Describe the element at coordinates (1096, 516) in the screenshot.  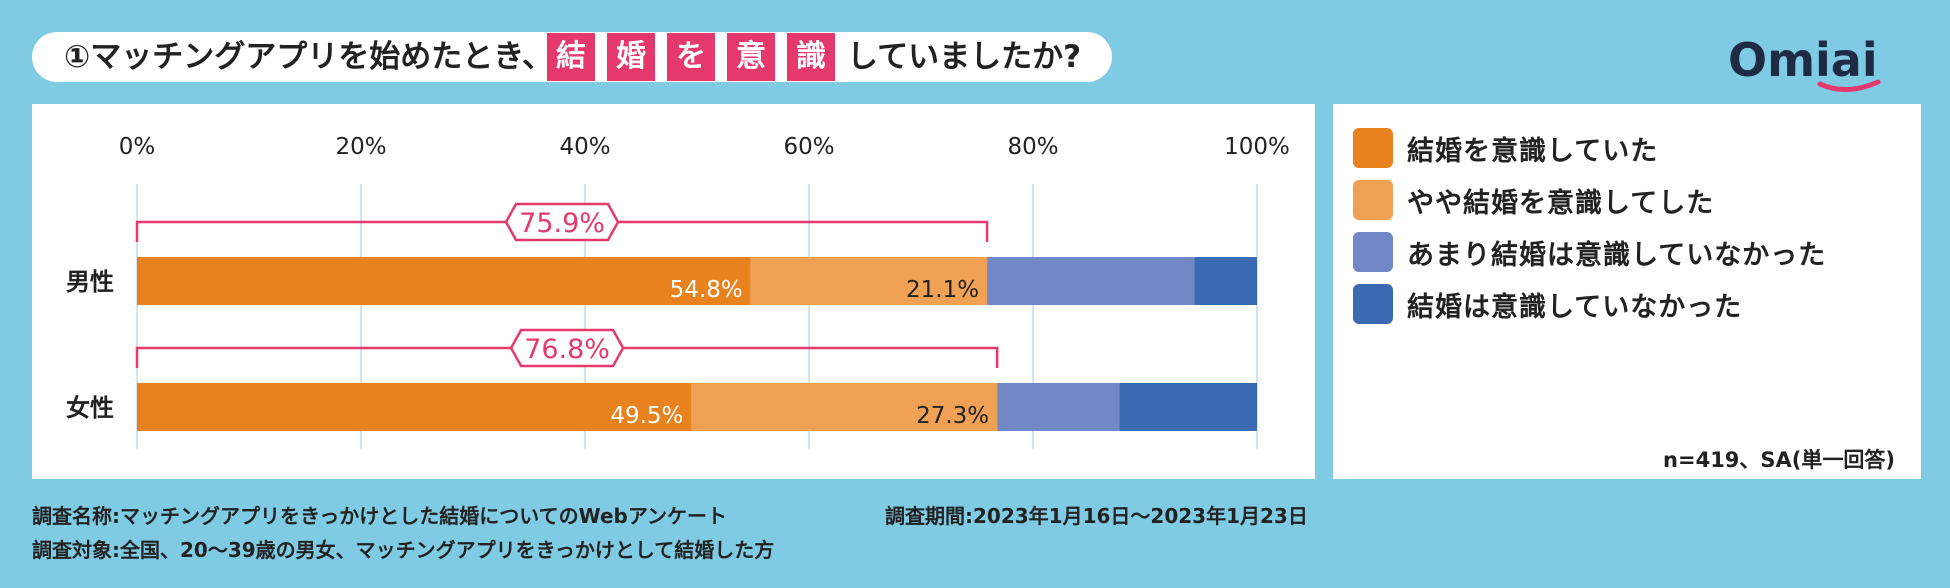
I see `survey-period: 調査期間:2023年1月16日〜2023年1月23日` at that location.